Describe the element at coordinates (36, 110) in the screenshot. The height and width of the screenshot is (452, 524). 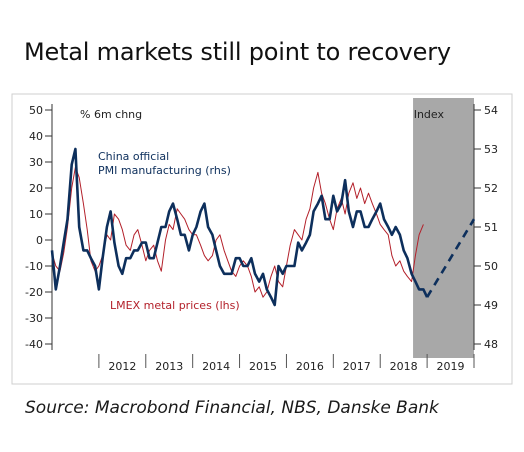
I see `left-tick-label: 50` at that location.